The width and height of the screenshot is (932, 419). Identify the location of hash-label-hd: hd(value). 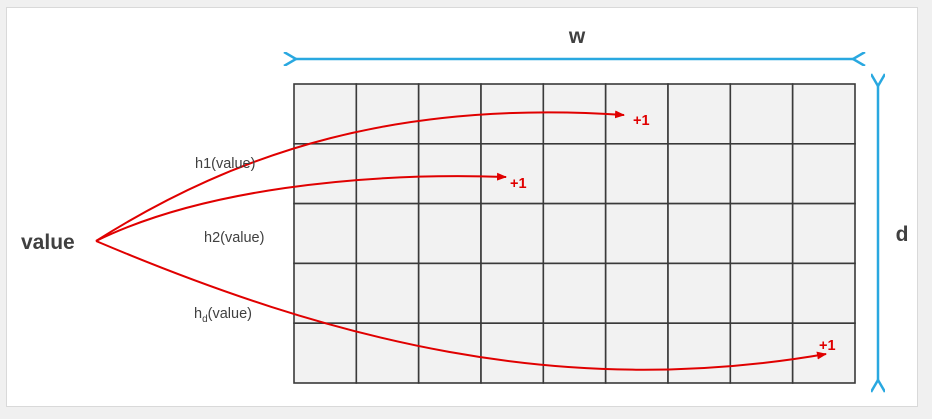
(223, 315).